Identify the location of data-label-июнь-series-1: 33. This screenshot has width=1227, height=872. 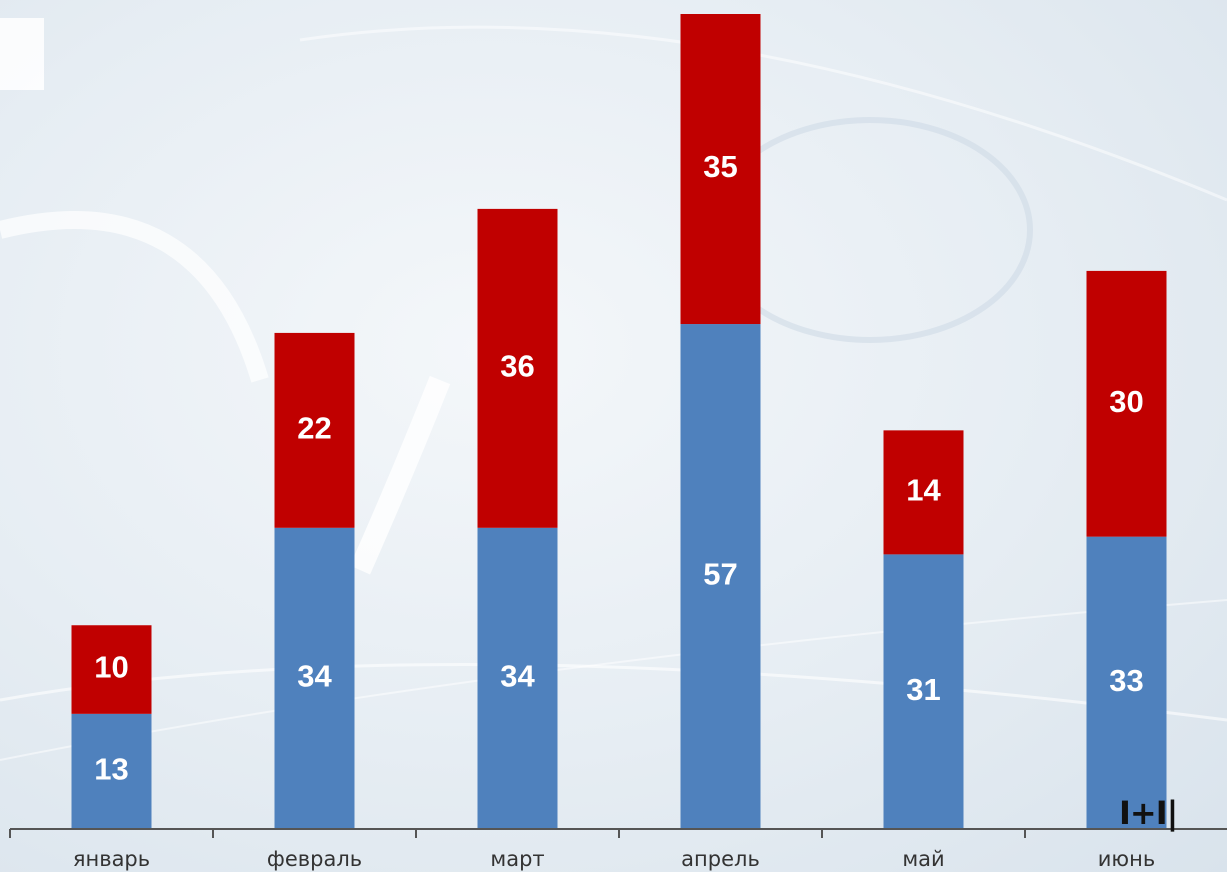
(1126, 680).